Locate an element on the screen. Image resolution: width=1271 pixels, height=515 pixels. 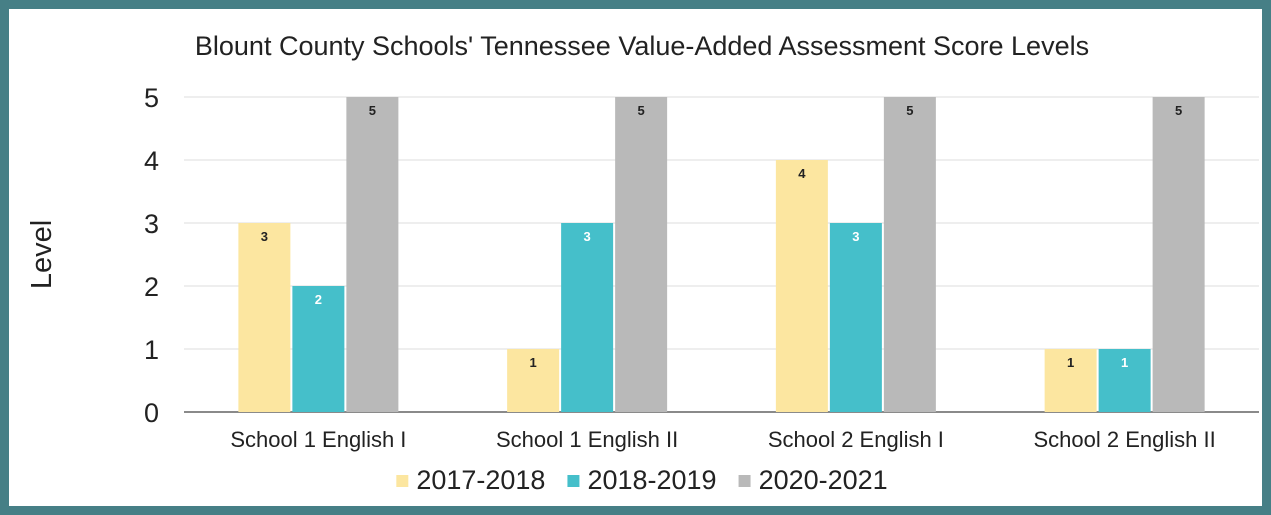
data-label: 4 is located at coordinates (802, 173).